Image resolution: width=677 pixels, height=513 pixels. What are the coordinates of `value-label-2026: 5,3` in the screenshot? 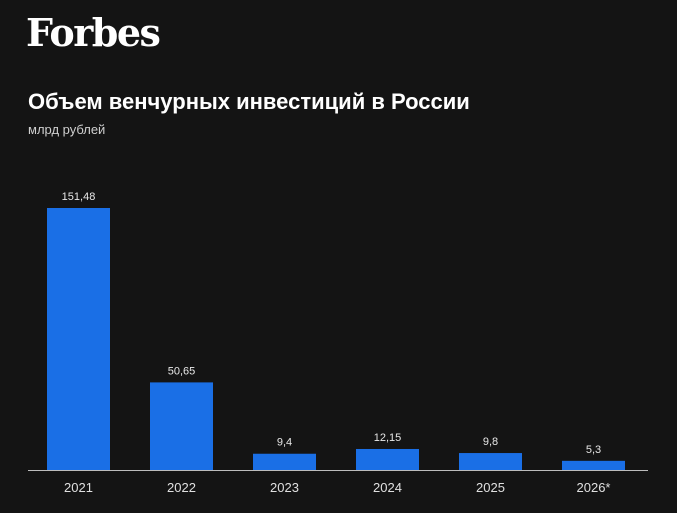 It's located at (593, 450).